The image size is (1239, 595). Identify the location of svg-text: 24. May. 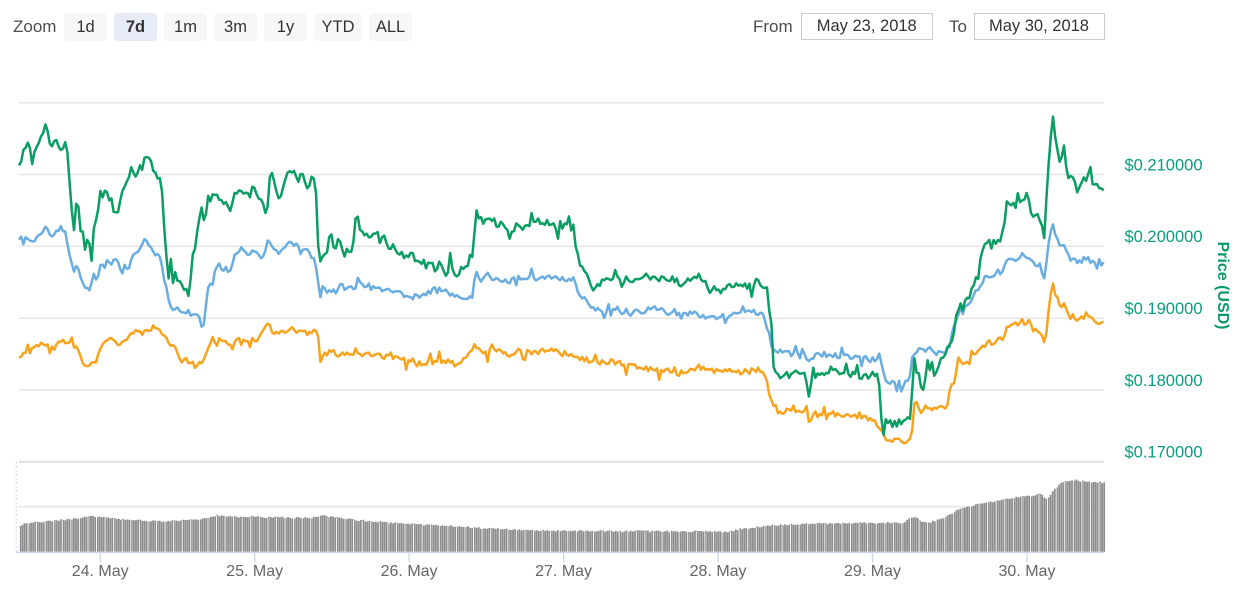
(100, 571).